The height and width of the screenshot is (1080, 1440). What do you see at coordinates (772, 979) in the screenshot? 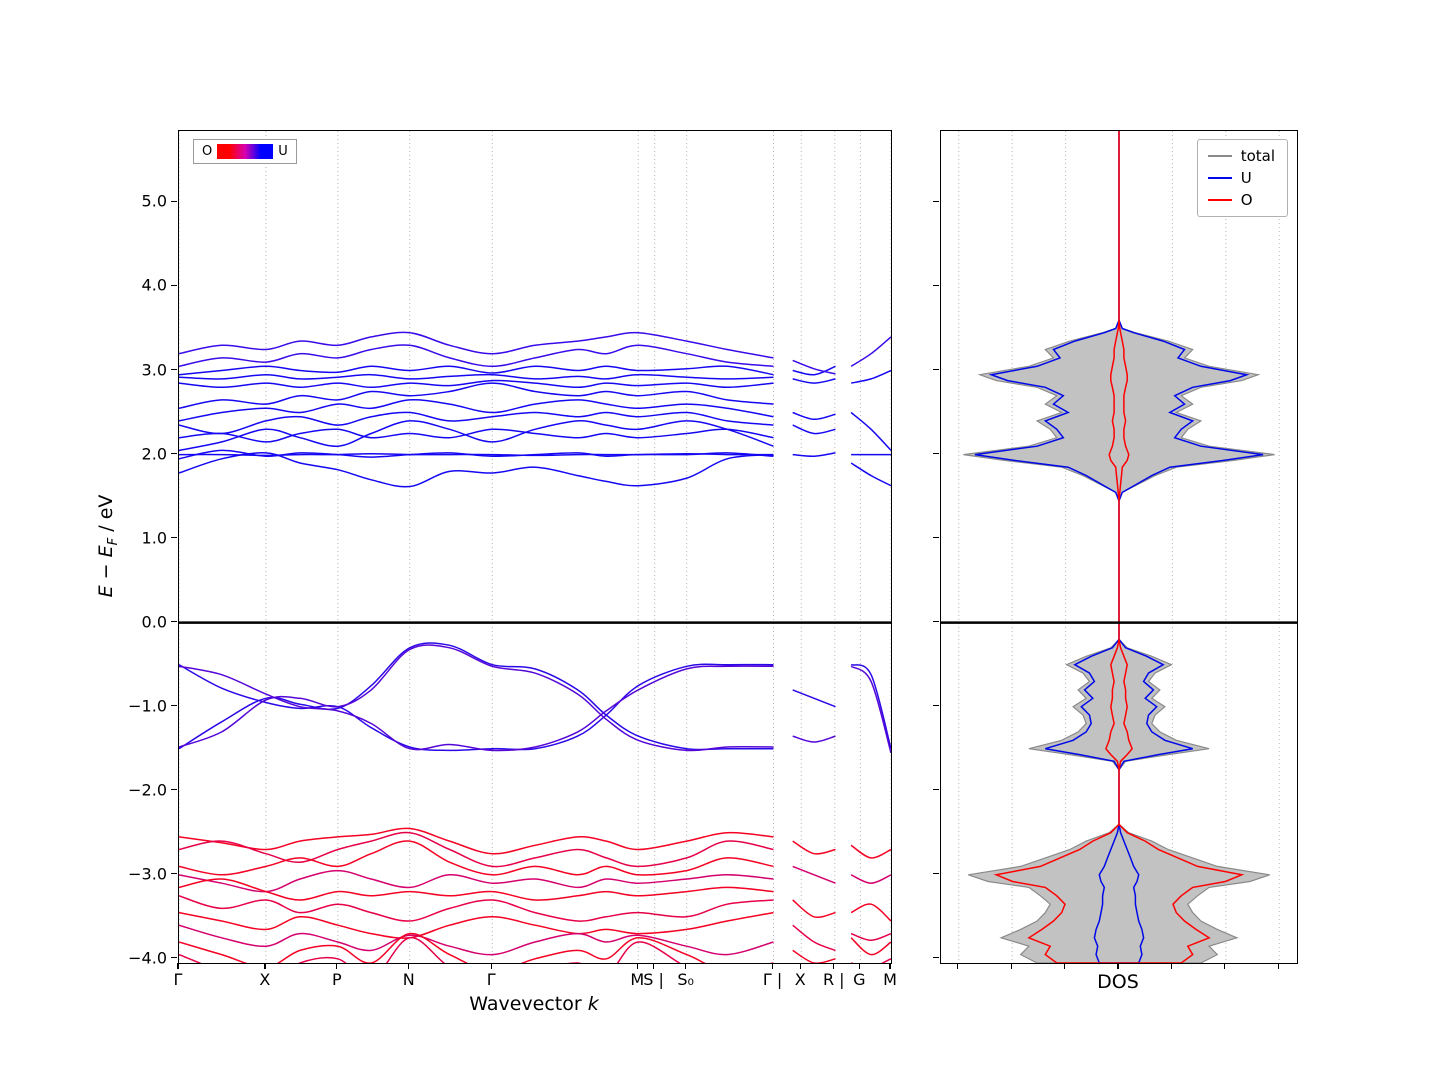
I see `k-point-label: Γ |` at bounding box center [772, 979].